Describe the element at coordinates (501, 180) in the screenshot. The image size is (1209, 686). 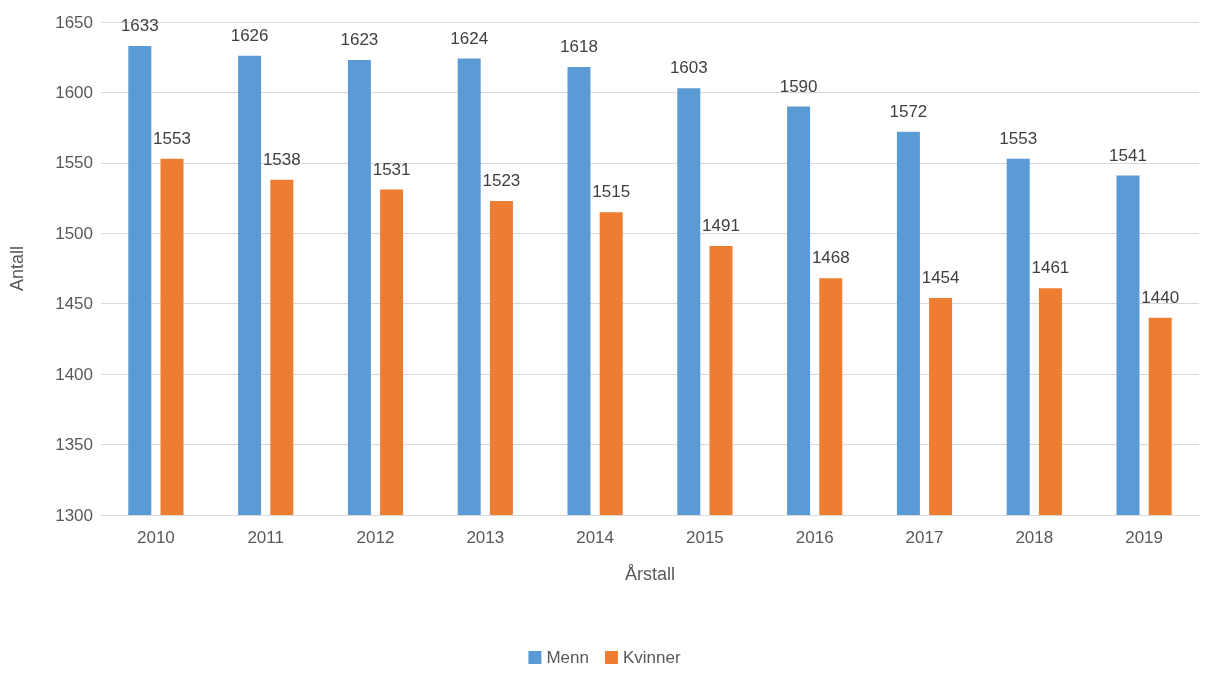
I see `data-label: 1523` at that location.